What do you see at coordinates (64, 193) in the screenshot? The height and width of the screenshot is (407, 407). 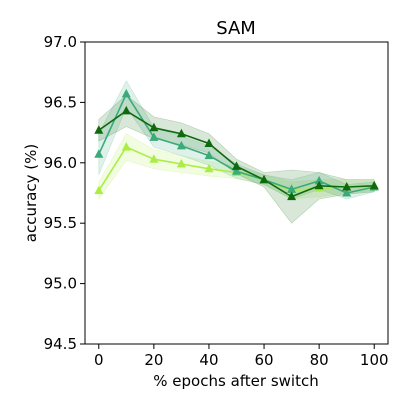 I see `y-axis-ticks: 94.5 95.0 95.5 96.0 96.5 97.0` at bounding box center [64, 193].